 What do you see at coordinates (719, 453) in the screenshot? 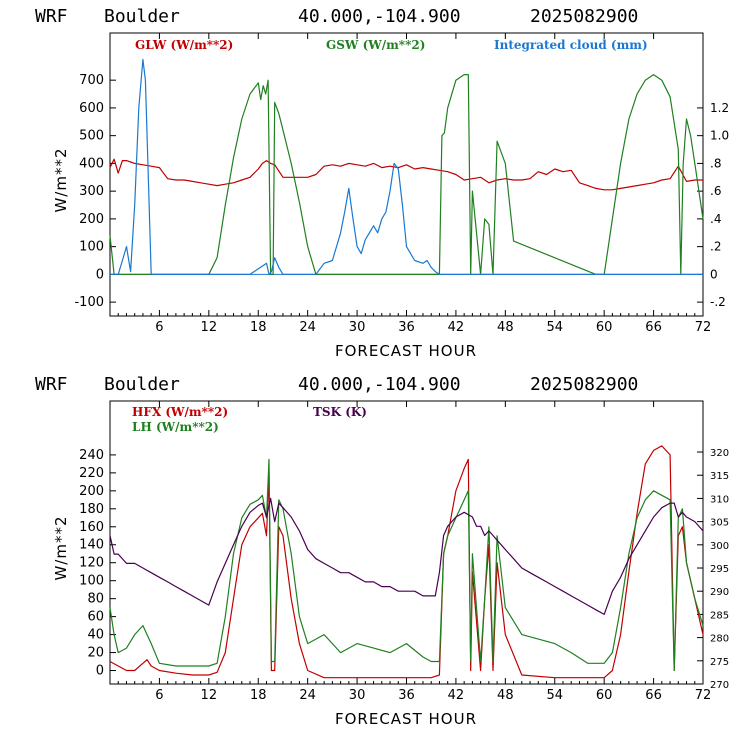
I see `y-right-tick-label: 320` at bounding box center [719, 453].